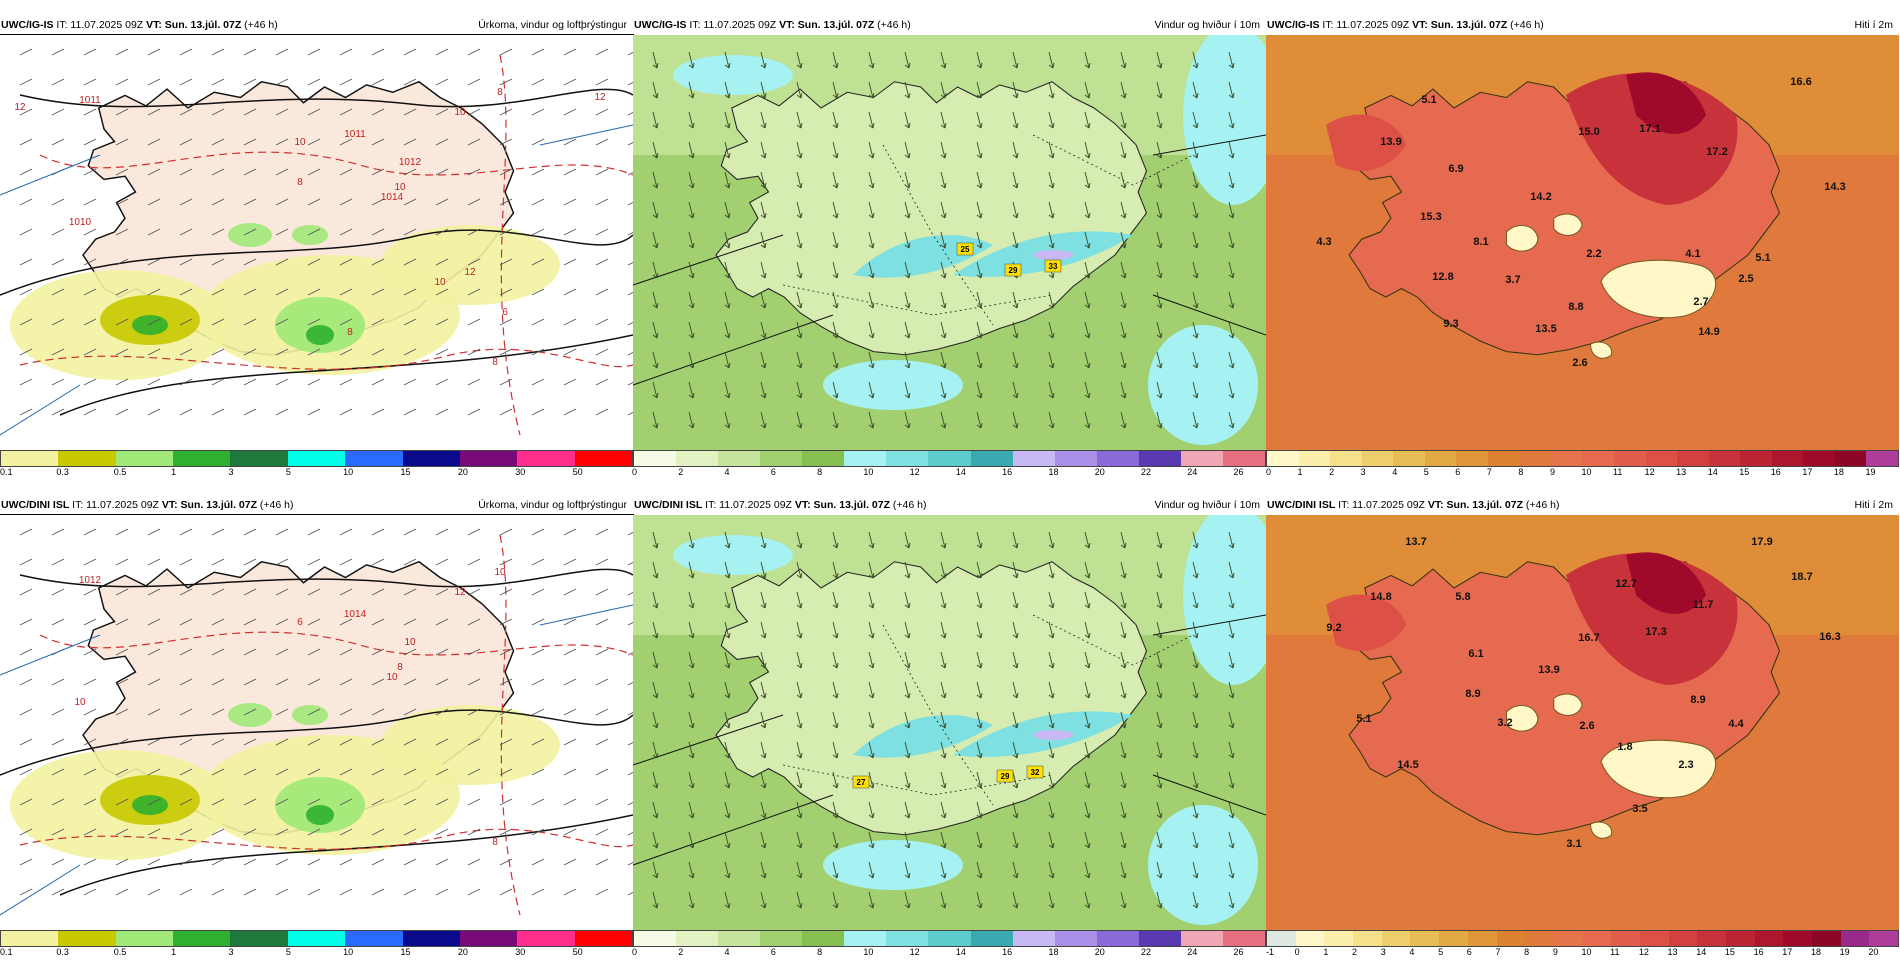 Image resolution: width=1900 pixels, height=965 pixels. Describe the element at coordinates (470, 265) in the screenshot. I see `precip-area` at that location.